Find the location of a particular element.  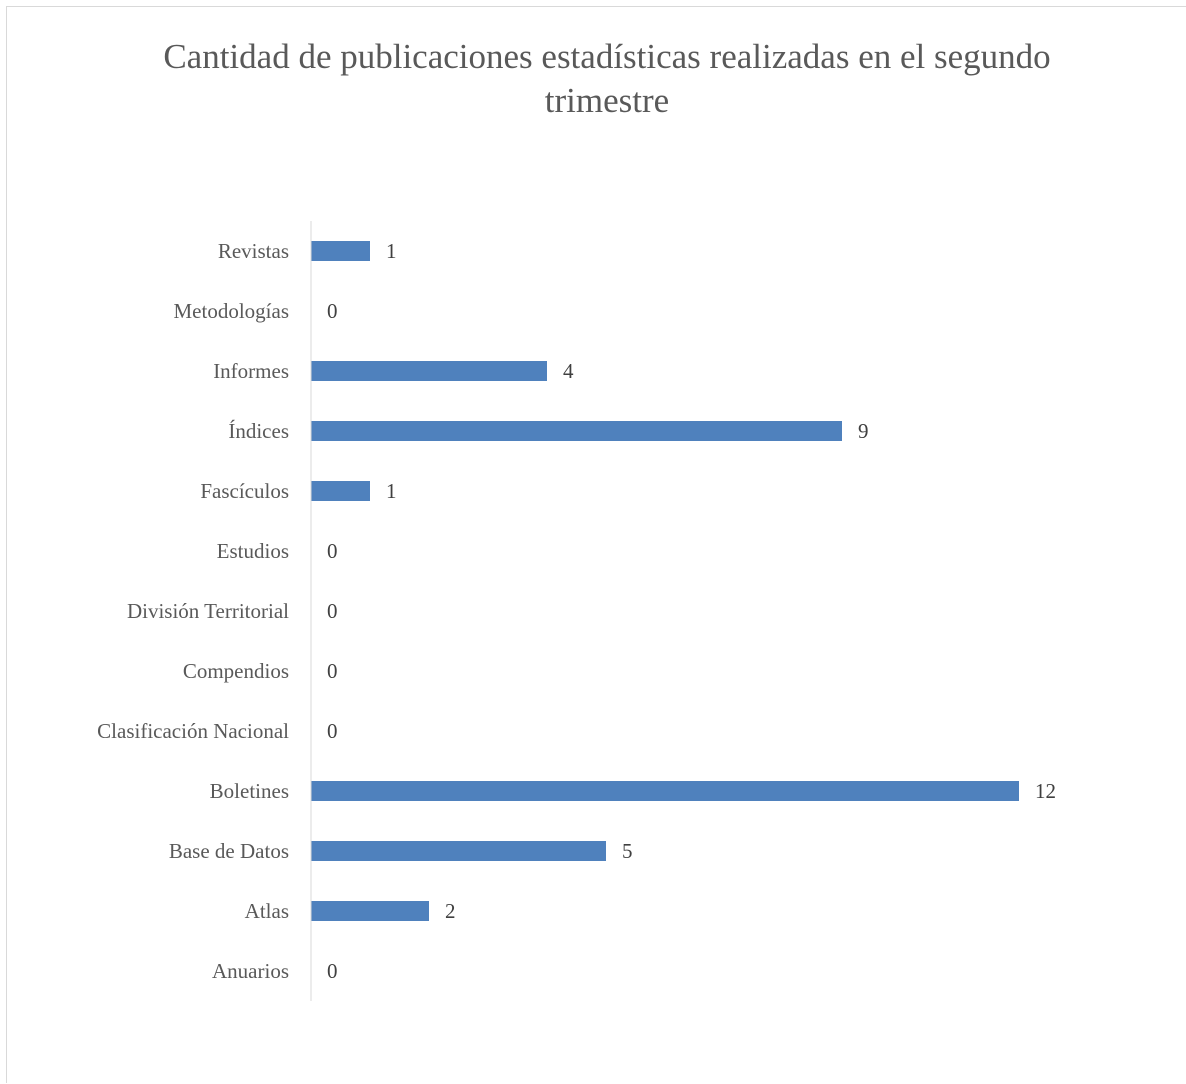

data-label-clasificacion-nacional: 0 is located at coordinates (332, 731).